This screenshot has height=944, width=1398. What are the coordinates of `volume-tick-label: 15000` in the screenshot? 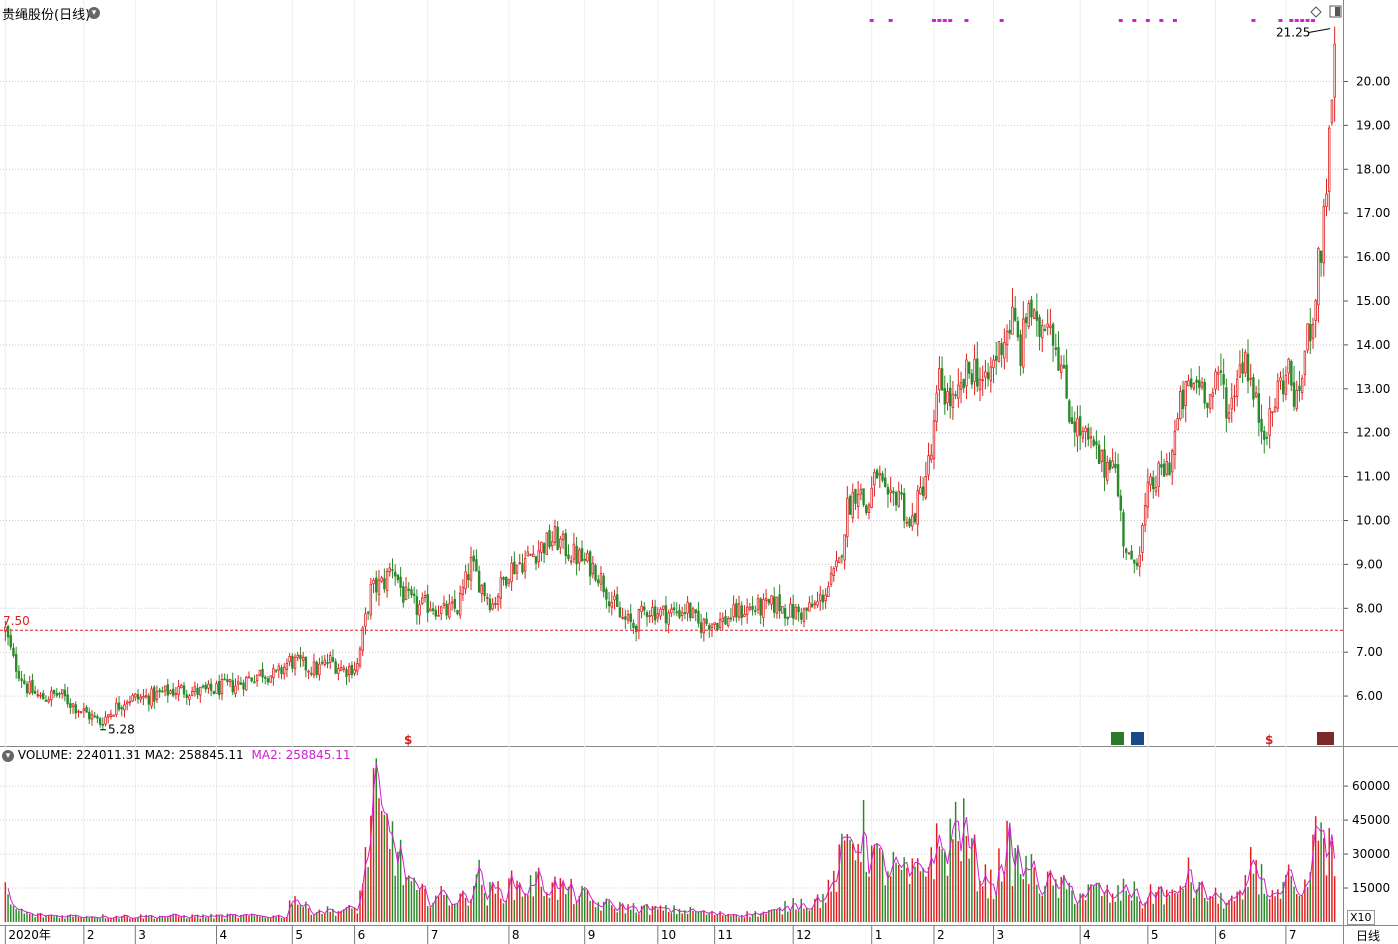 It's located at (1371, 888).